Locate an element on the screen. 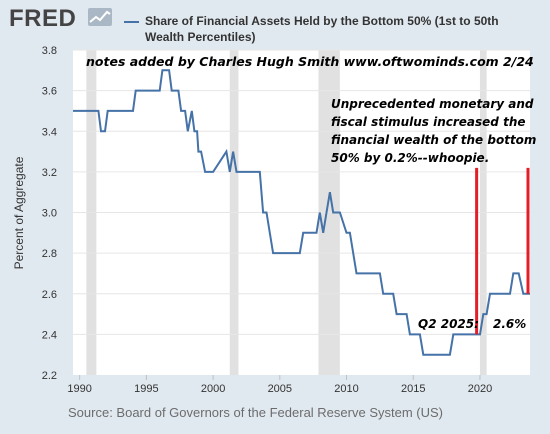  fred-graph-icon is located at coordinates (100, 17).